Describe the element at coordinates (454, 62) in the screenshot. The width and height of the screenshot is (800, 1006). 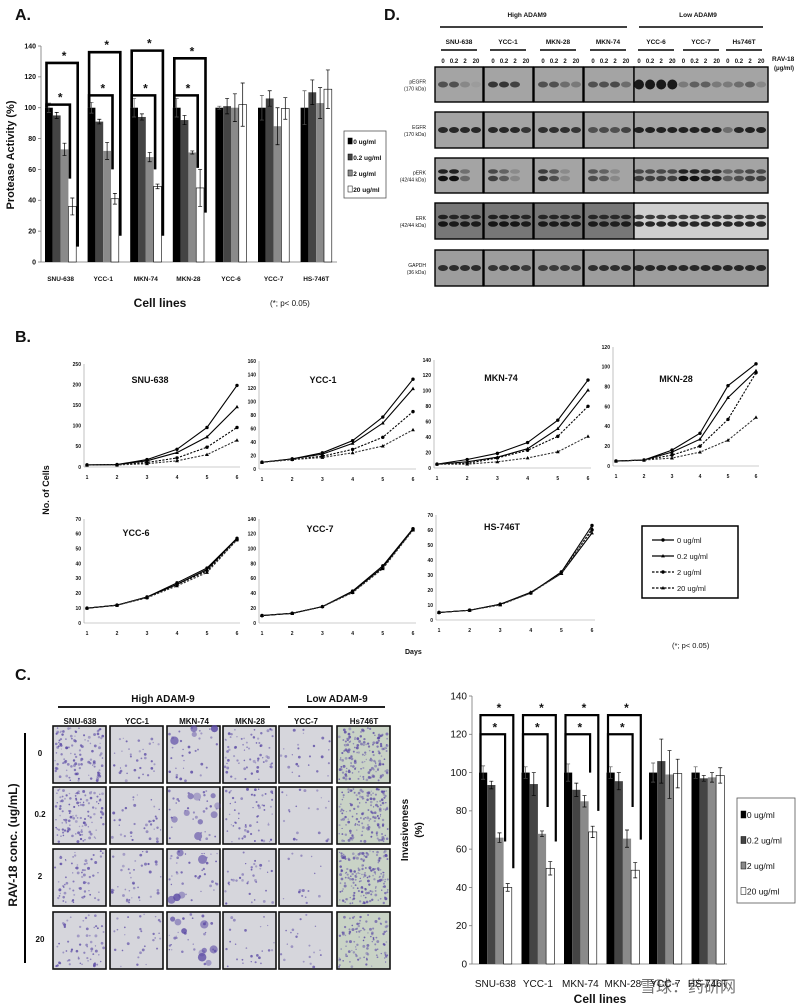
I see `lane-label: 0.2` at that location.